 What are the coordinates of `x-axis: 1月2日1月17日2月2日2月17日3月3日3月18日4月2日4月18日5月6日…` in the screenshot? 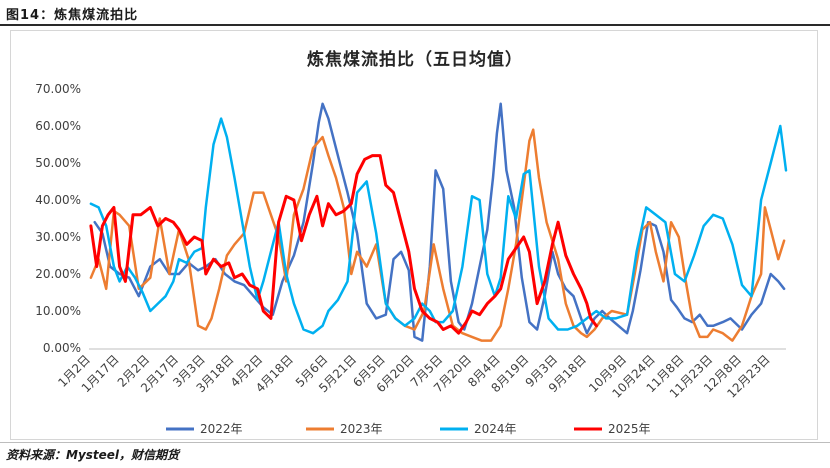 It's located at (420, 374).